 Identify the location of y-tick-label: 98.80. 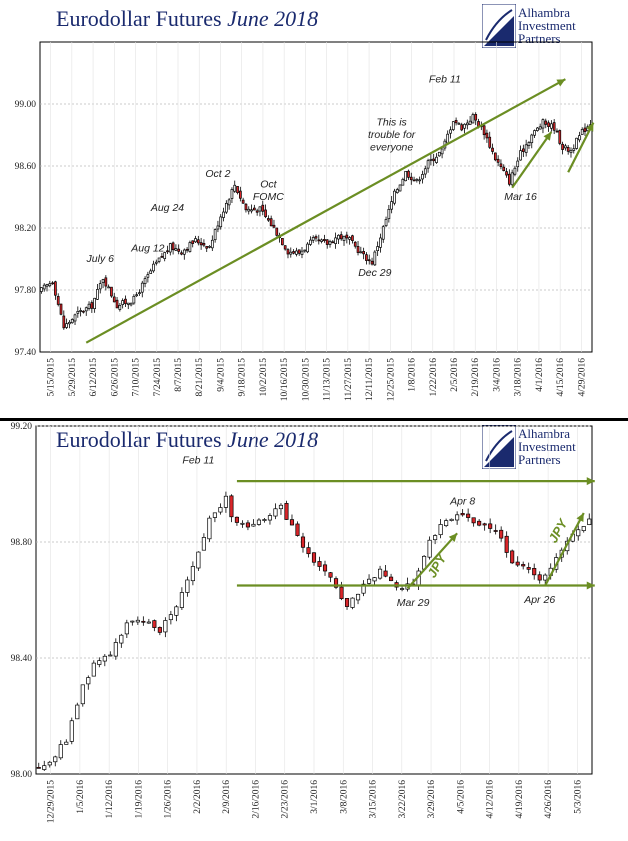
(22, 543).